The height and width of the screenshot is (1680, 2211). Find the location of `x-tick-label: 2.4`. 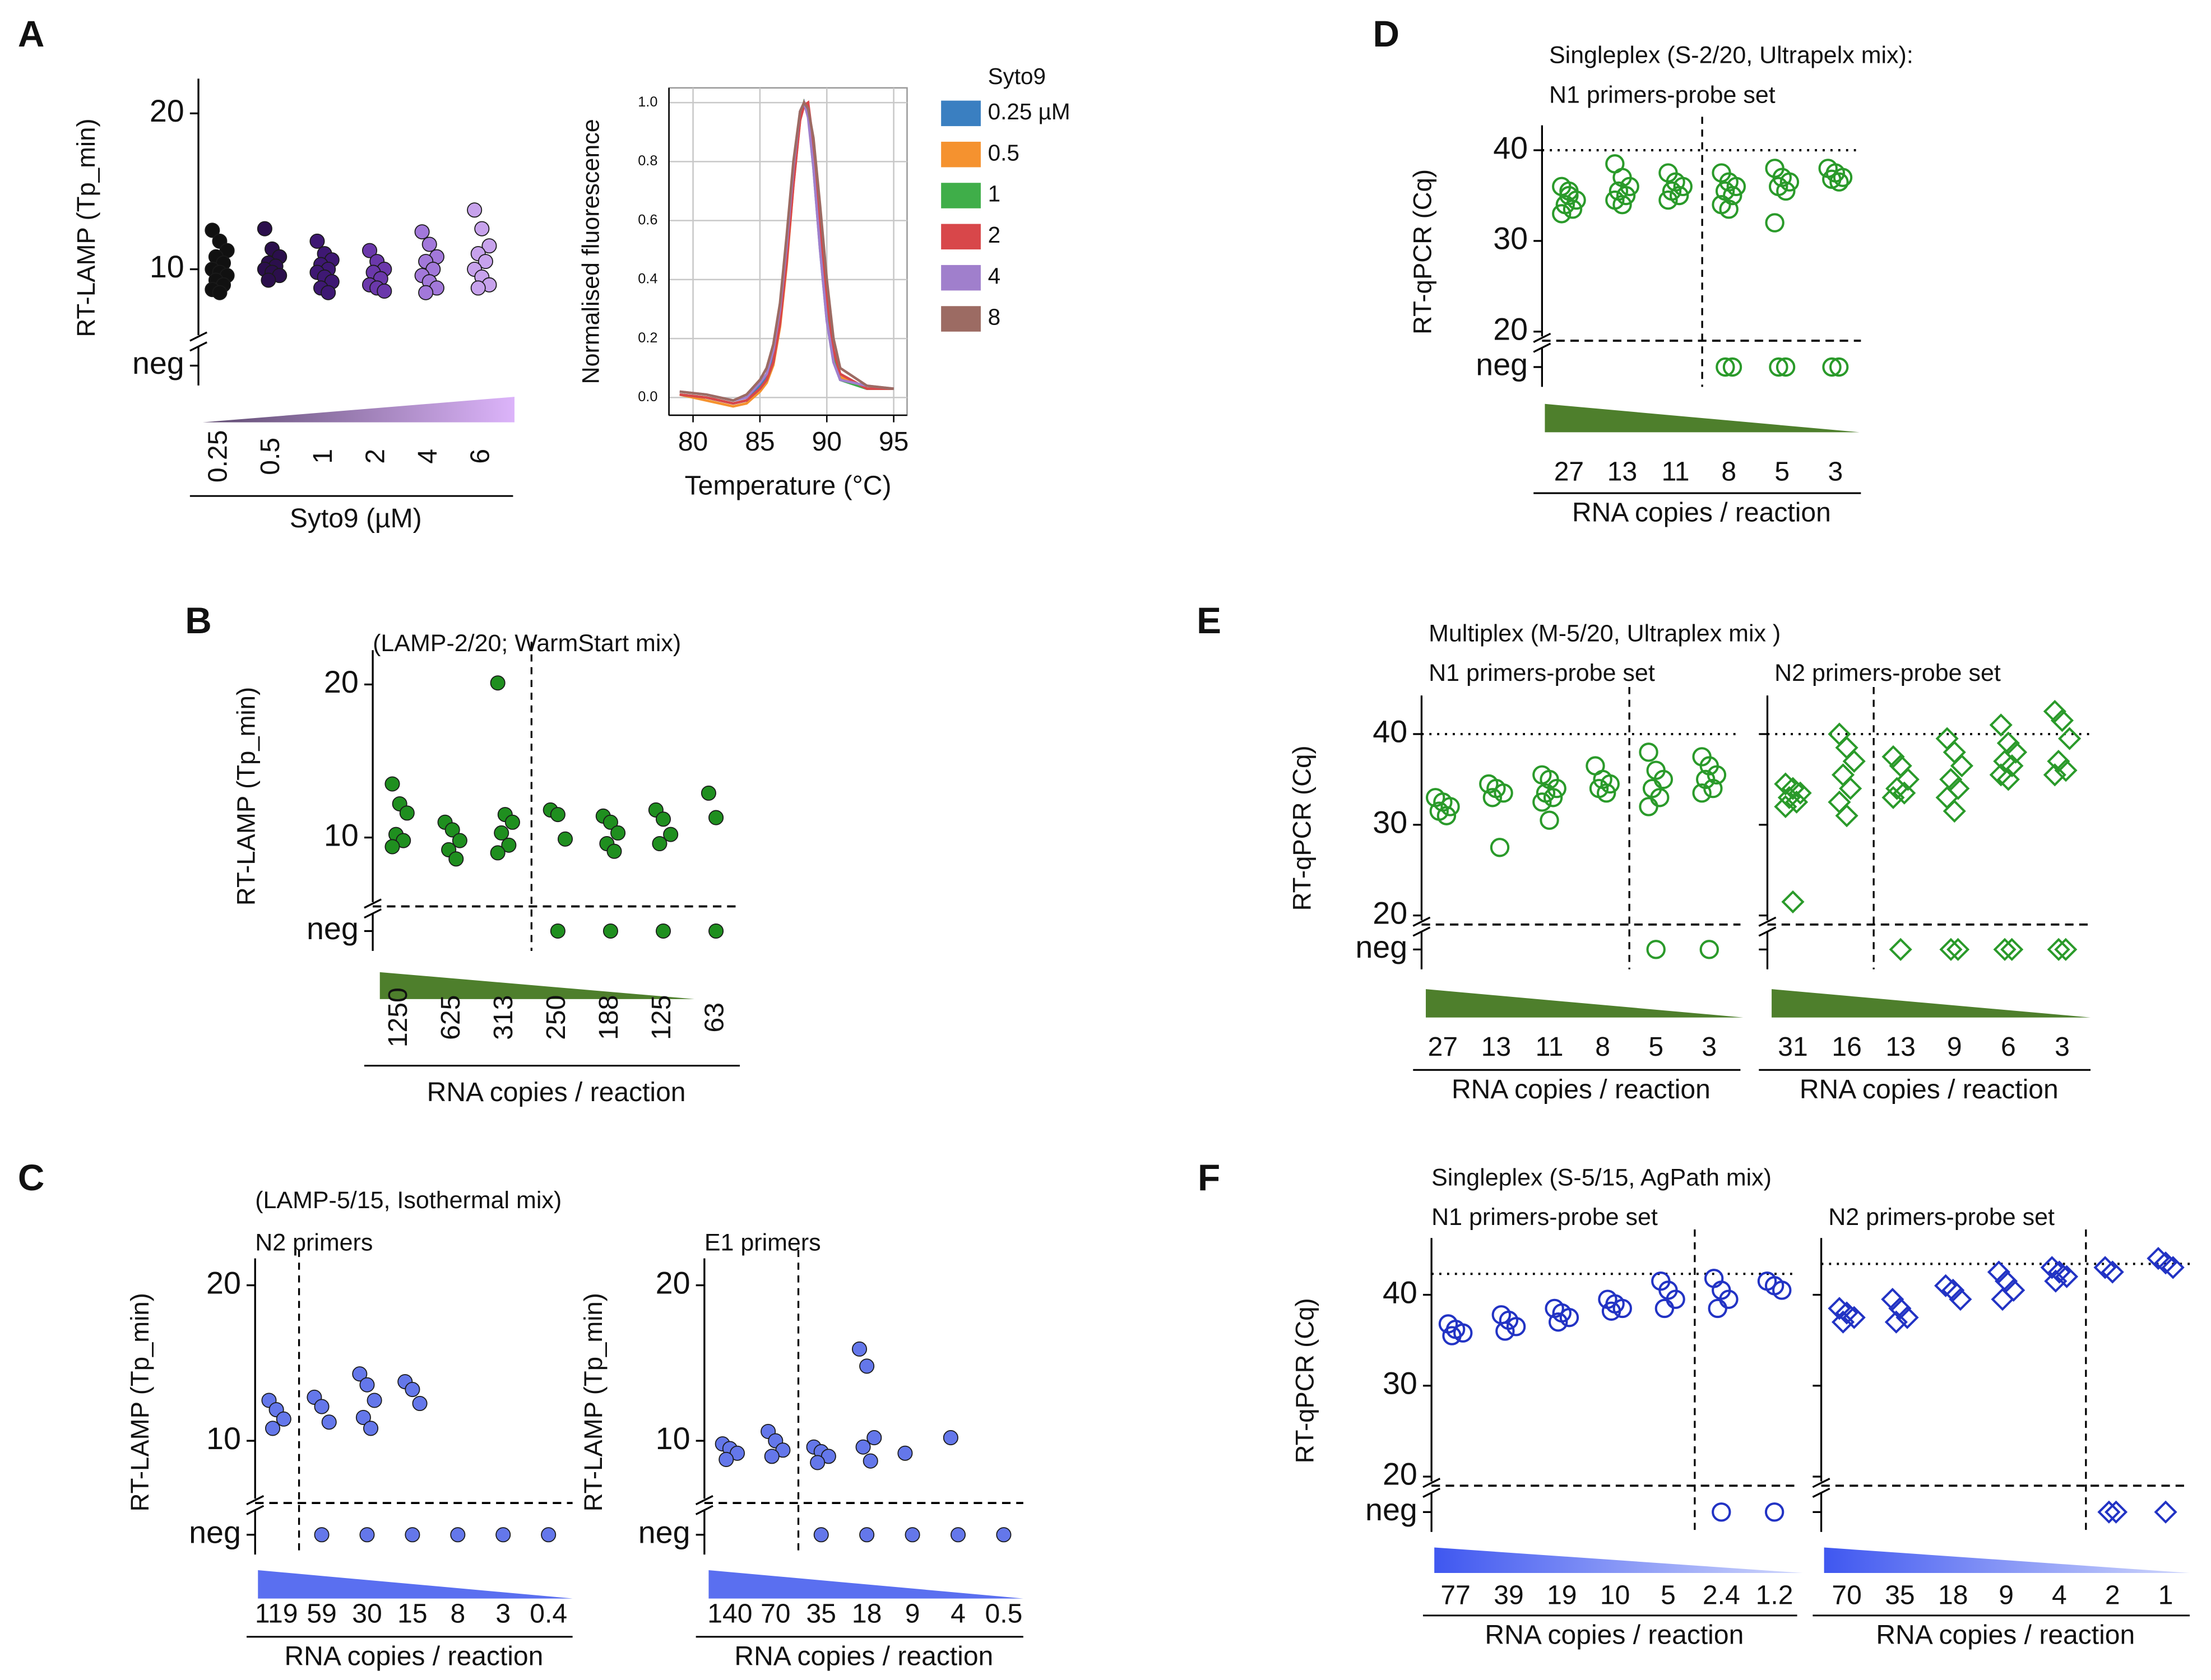

x-tick-label: 2.4 is located at coordinates (1721, 1596).